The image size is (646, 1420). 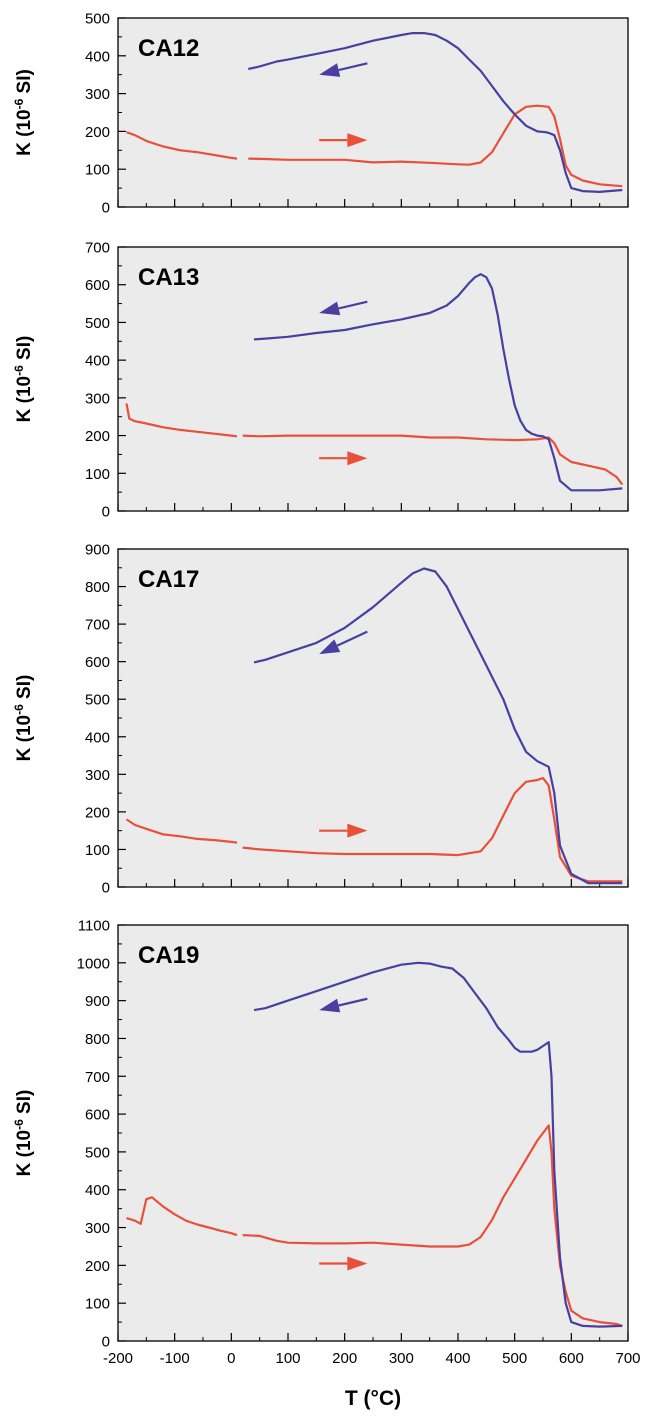 What do you see at coordinates (372, 1358) in the screenshot?
I see `x-axis: -200 -100 0 100 200 300 400 500 600 700` at bounding box center [372, 1358].